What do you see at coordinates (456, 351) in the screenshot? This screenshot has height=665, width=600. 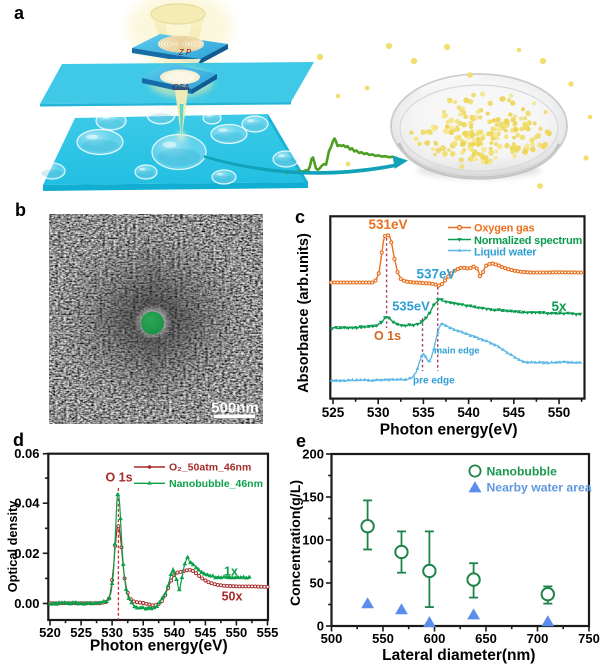 I see `svg-text: main edge` at bounding box center [456, 351].